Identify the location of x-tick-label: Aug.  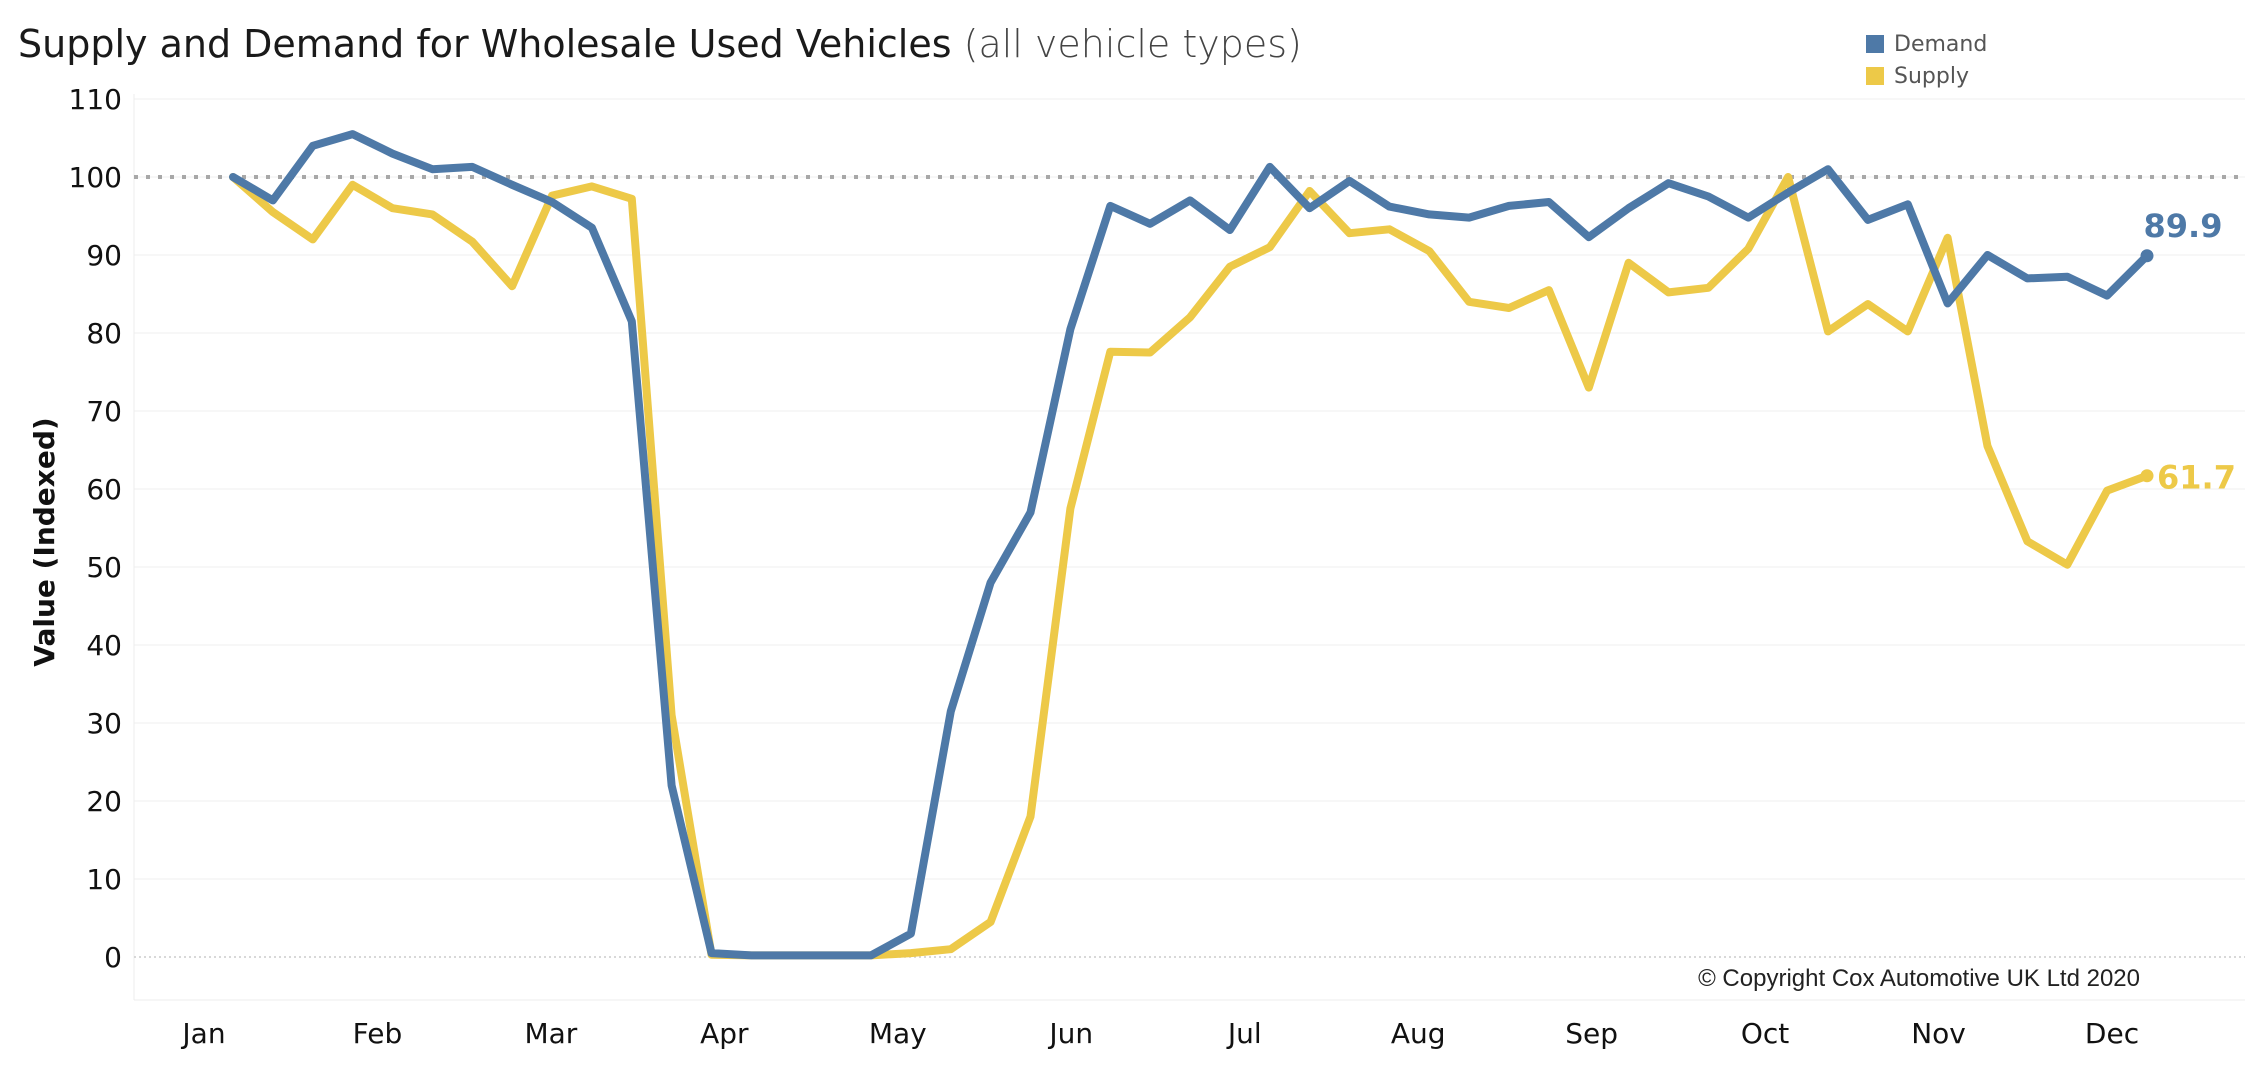
(1418, 1033).